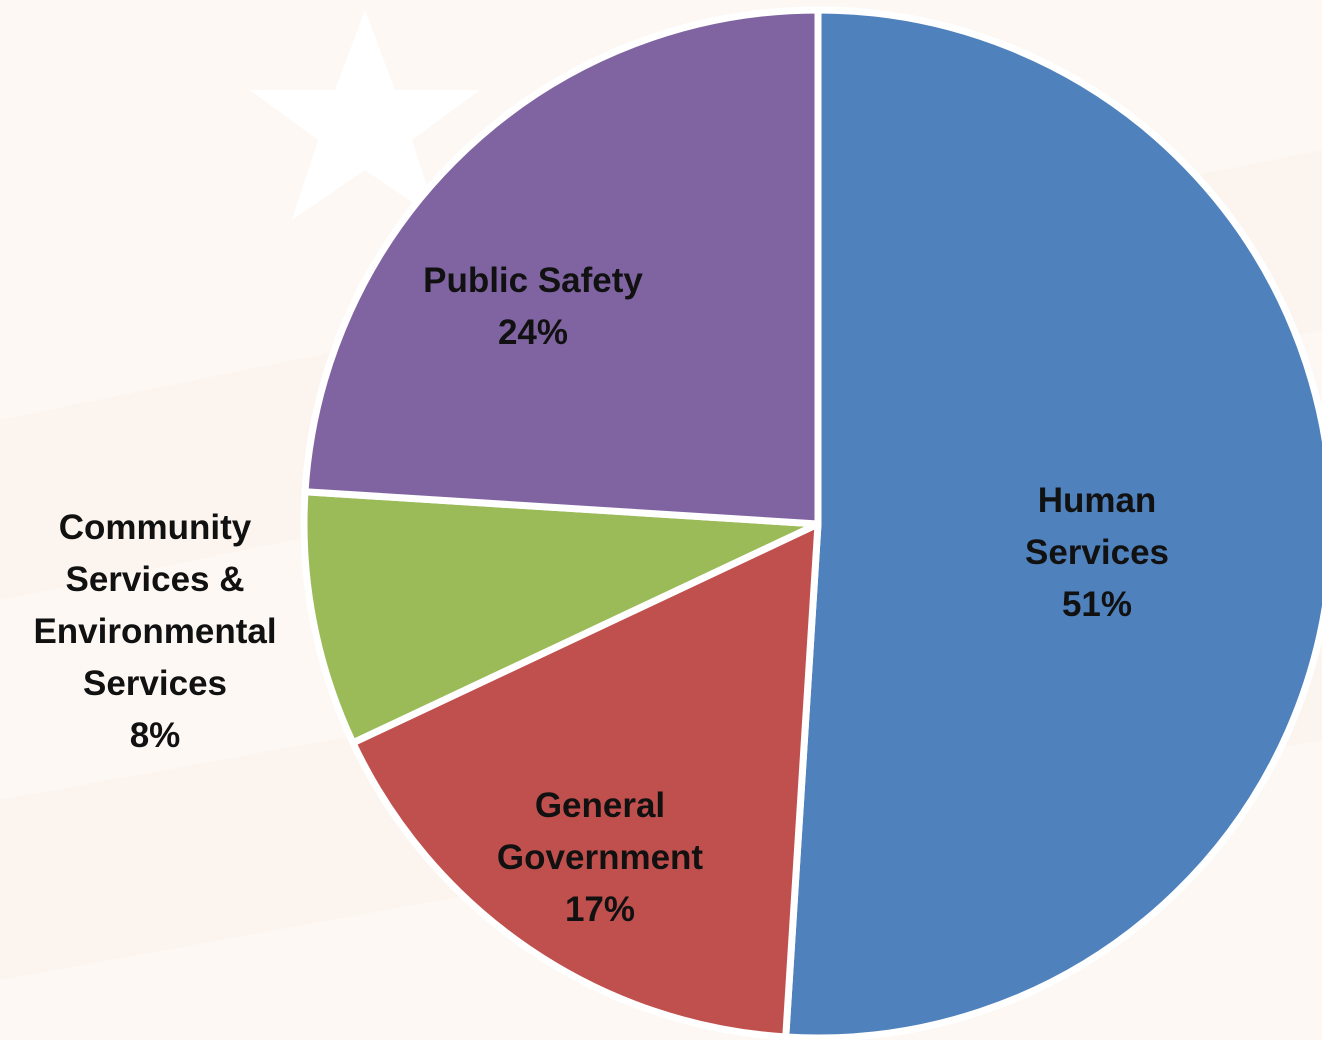 The height and width of the screenshot is (1040, 1322). I want to click on slice-label: Public Safety 24%, so click(533, 307).